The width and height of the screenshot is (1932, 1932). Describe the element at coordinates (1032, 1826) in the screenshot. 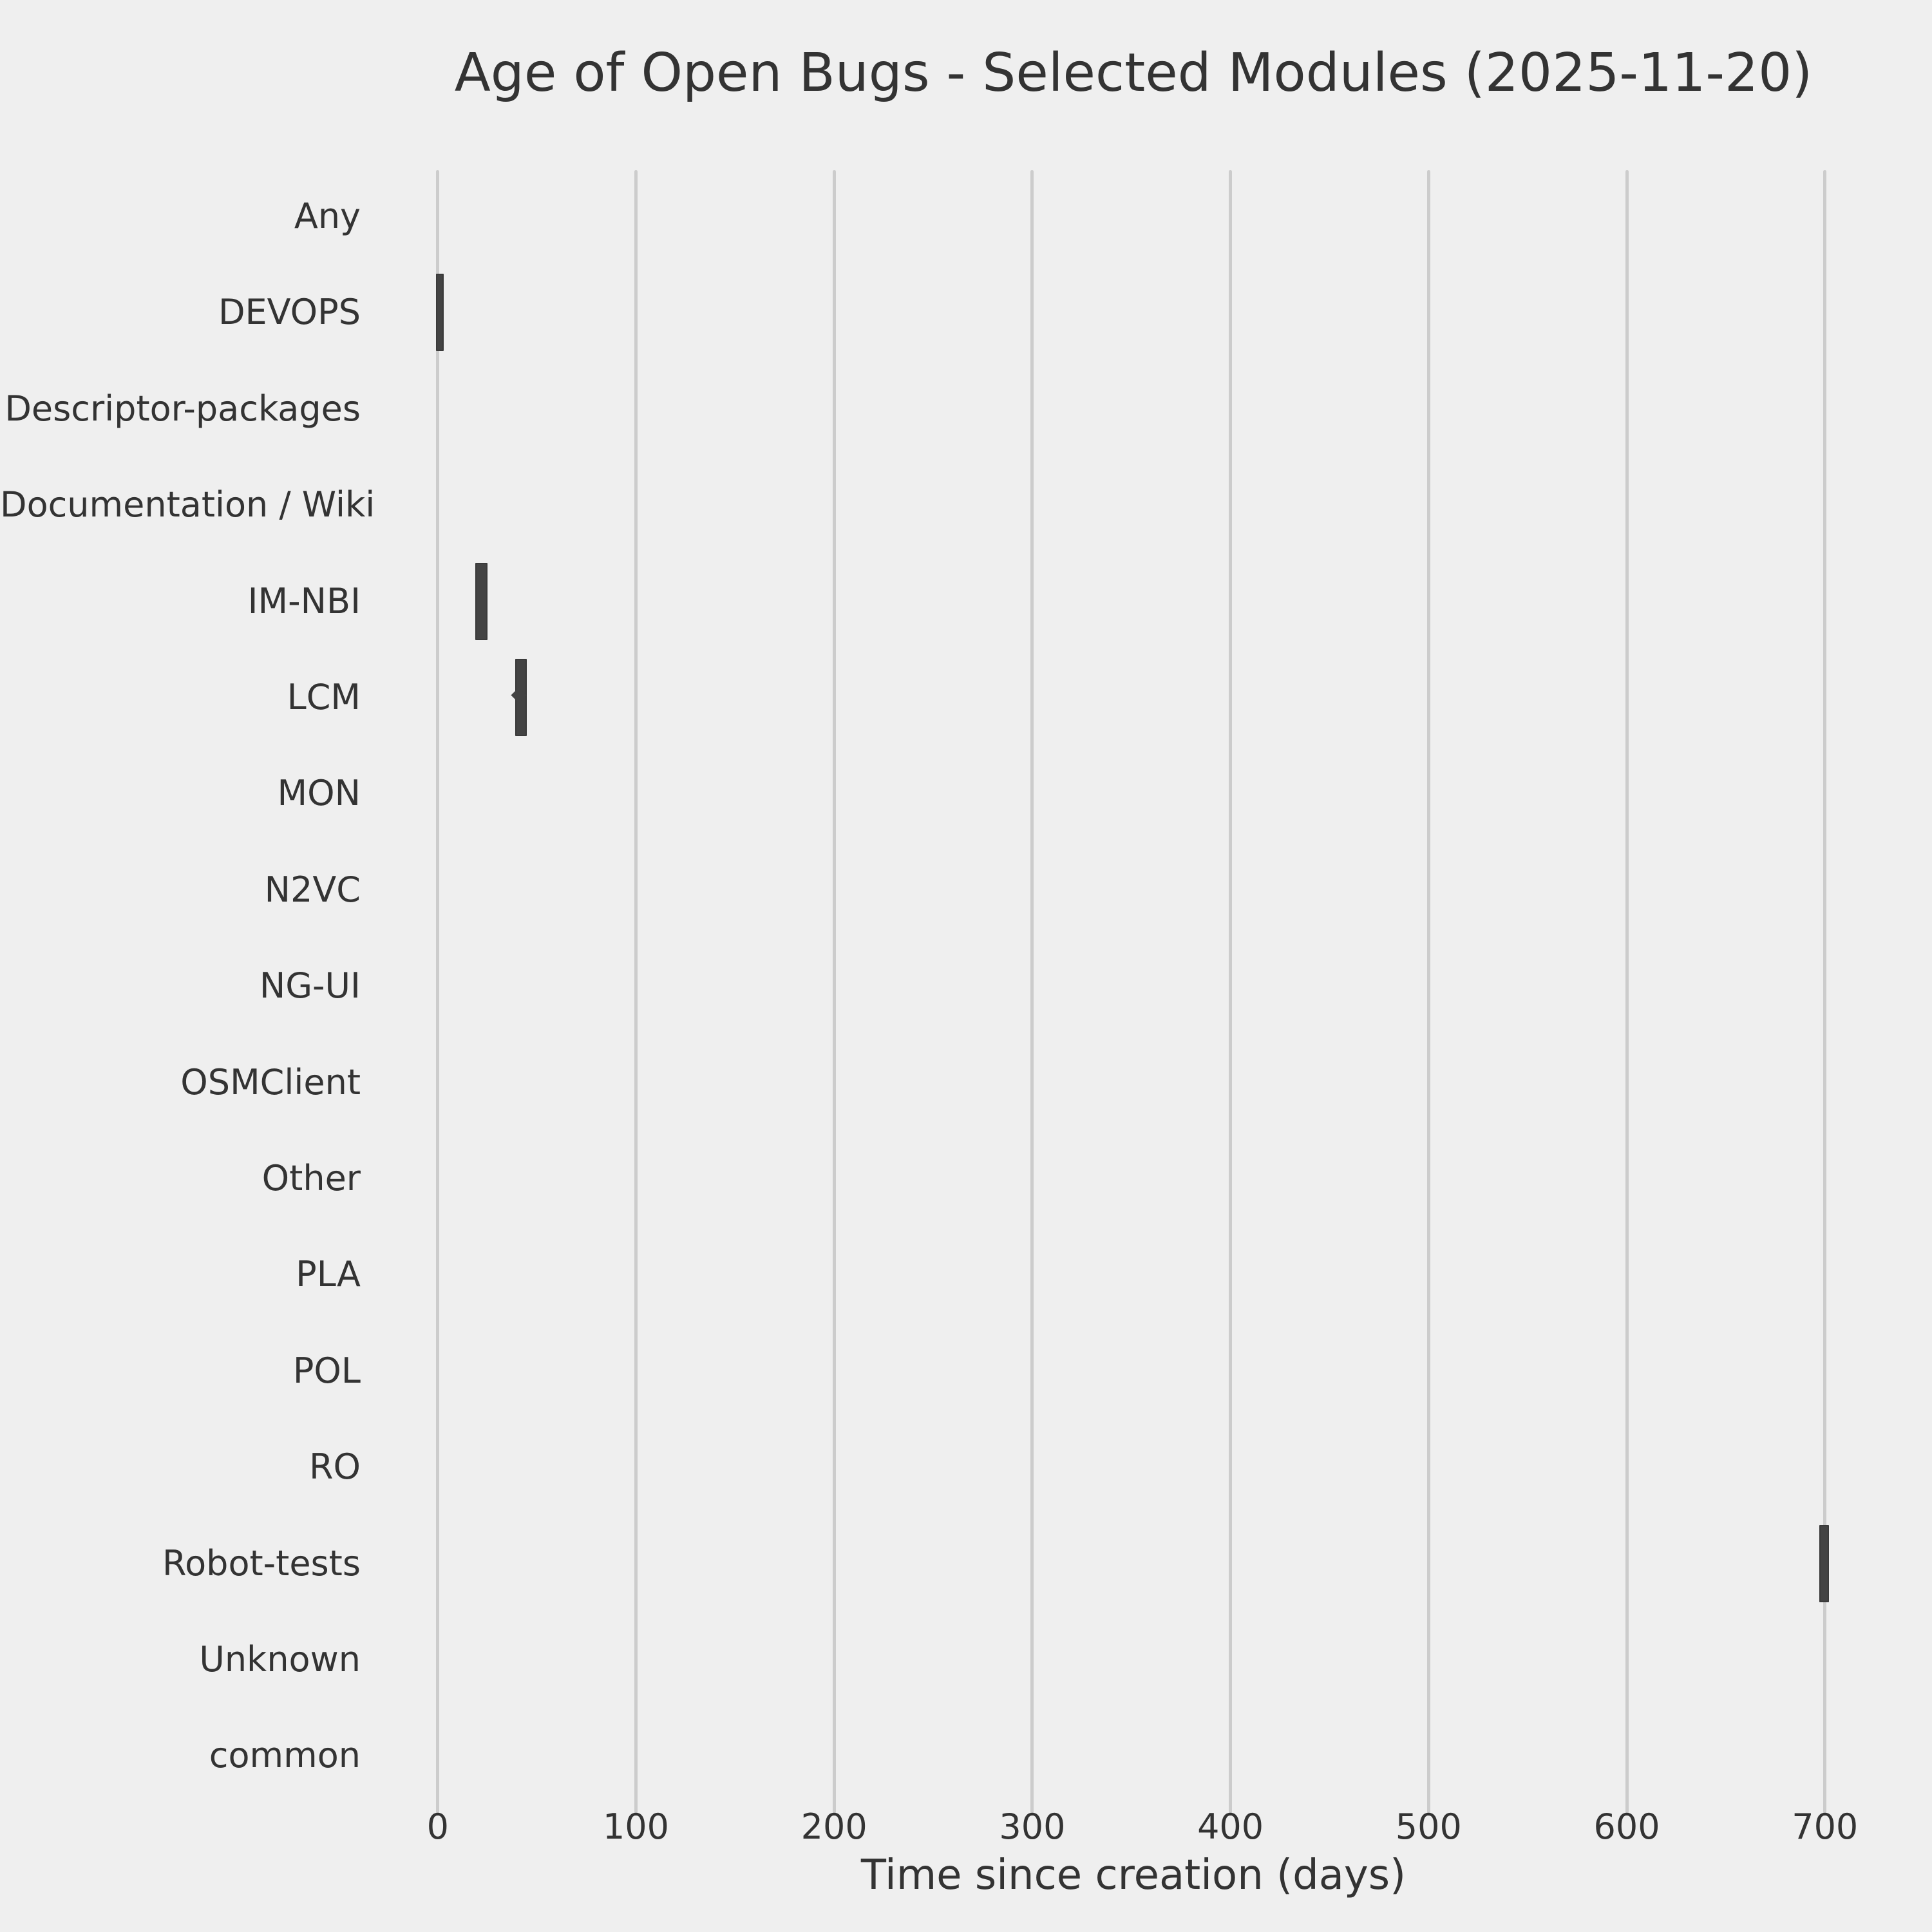

I see `x-tick-label: 300` at that location.